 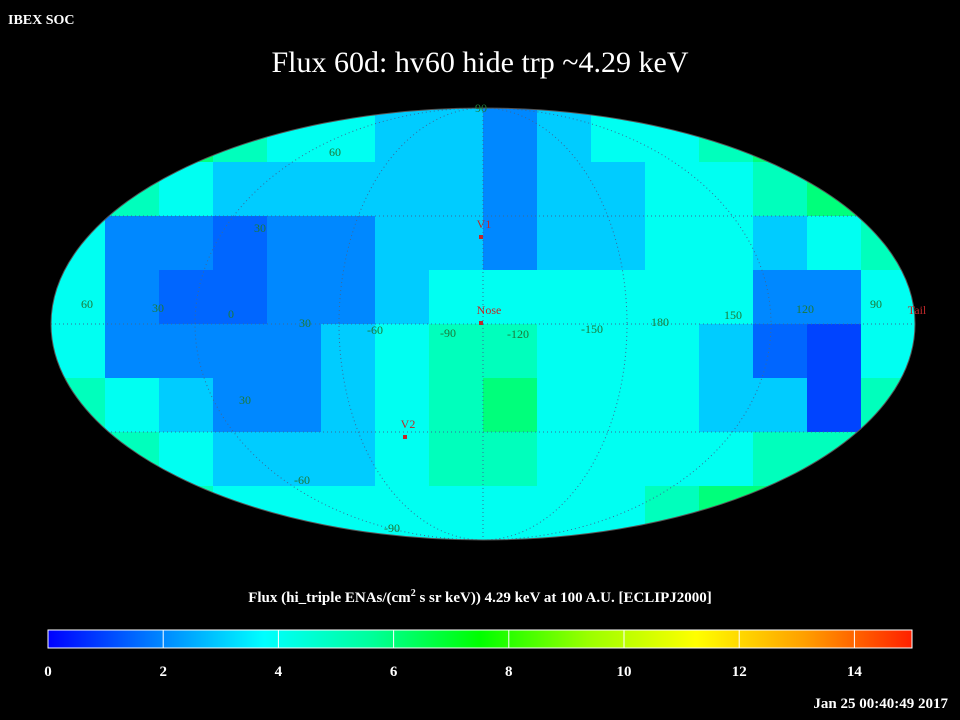 What do you see at coordinates (231, 314) in the screenshot?
I see `longitude-label: 0` at bounding box center [231, 314].